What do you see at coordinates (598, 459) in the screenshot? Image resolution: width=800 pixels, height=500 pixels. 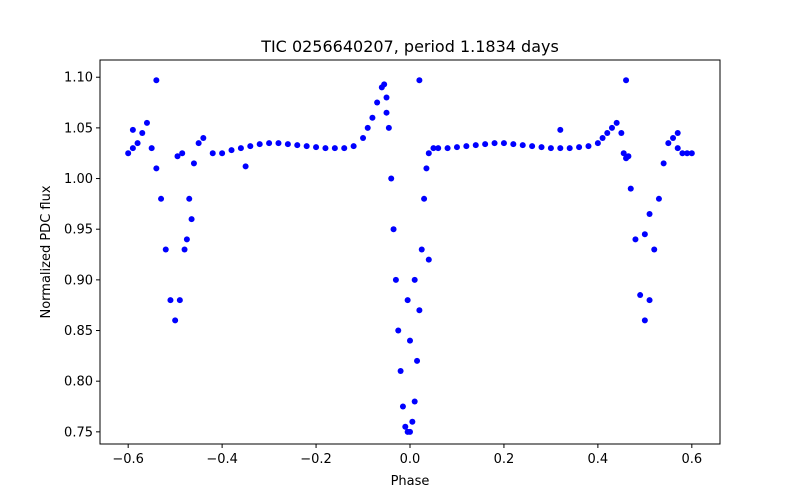 I see `x-tick-label: 0.4` at bounding box center [598, 459].